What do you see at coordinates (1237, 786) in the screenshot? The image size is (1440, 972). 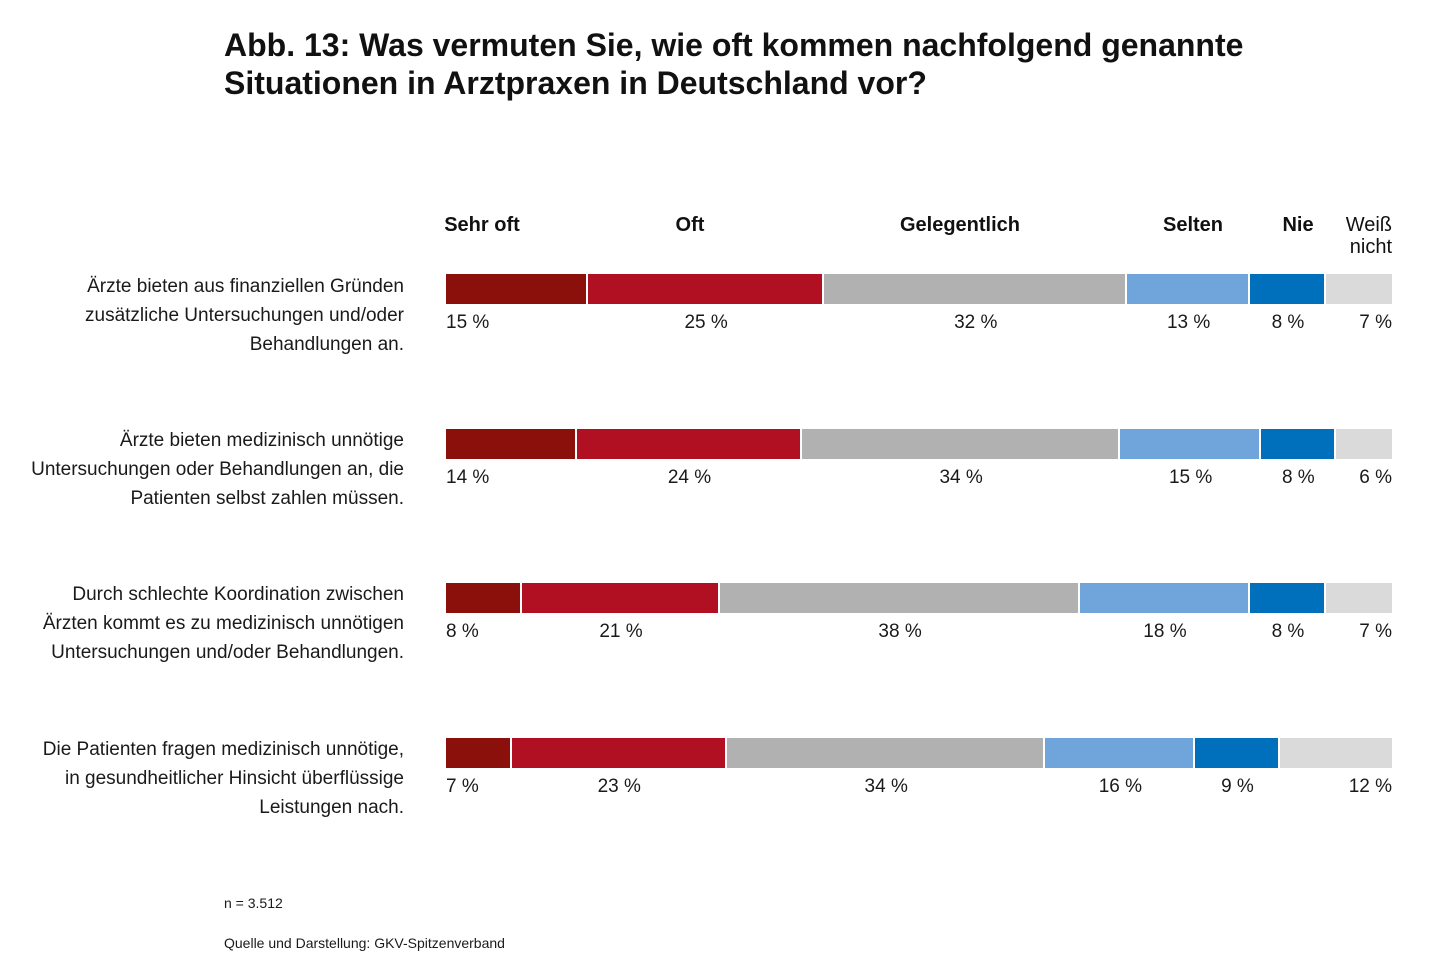 I see `value-label: 9 %` at bounding box center [1237, 786].